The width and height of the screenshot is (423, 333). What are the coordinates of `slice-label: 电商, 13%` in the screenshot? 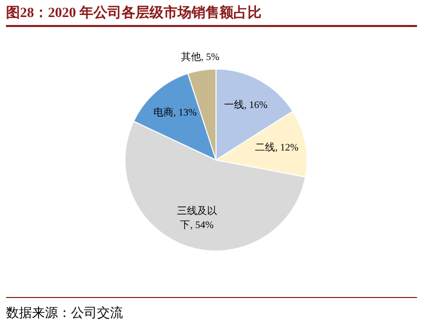 It's located at (175, 112).